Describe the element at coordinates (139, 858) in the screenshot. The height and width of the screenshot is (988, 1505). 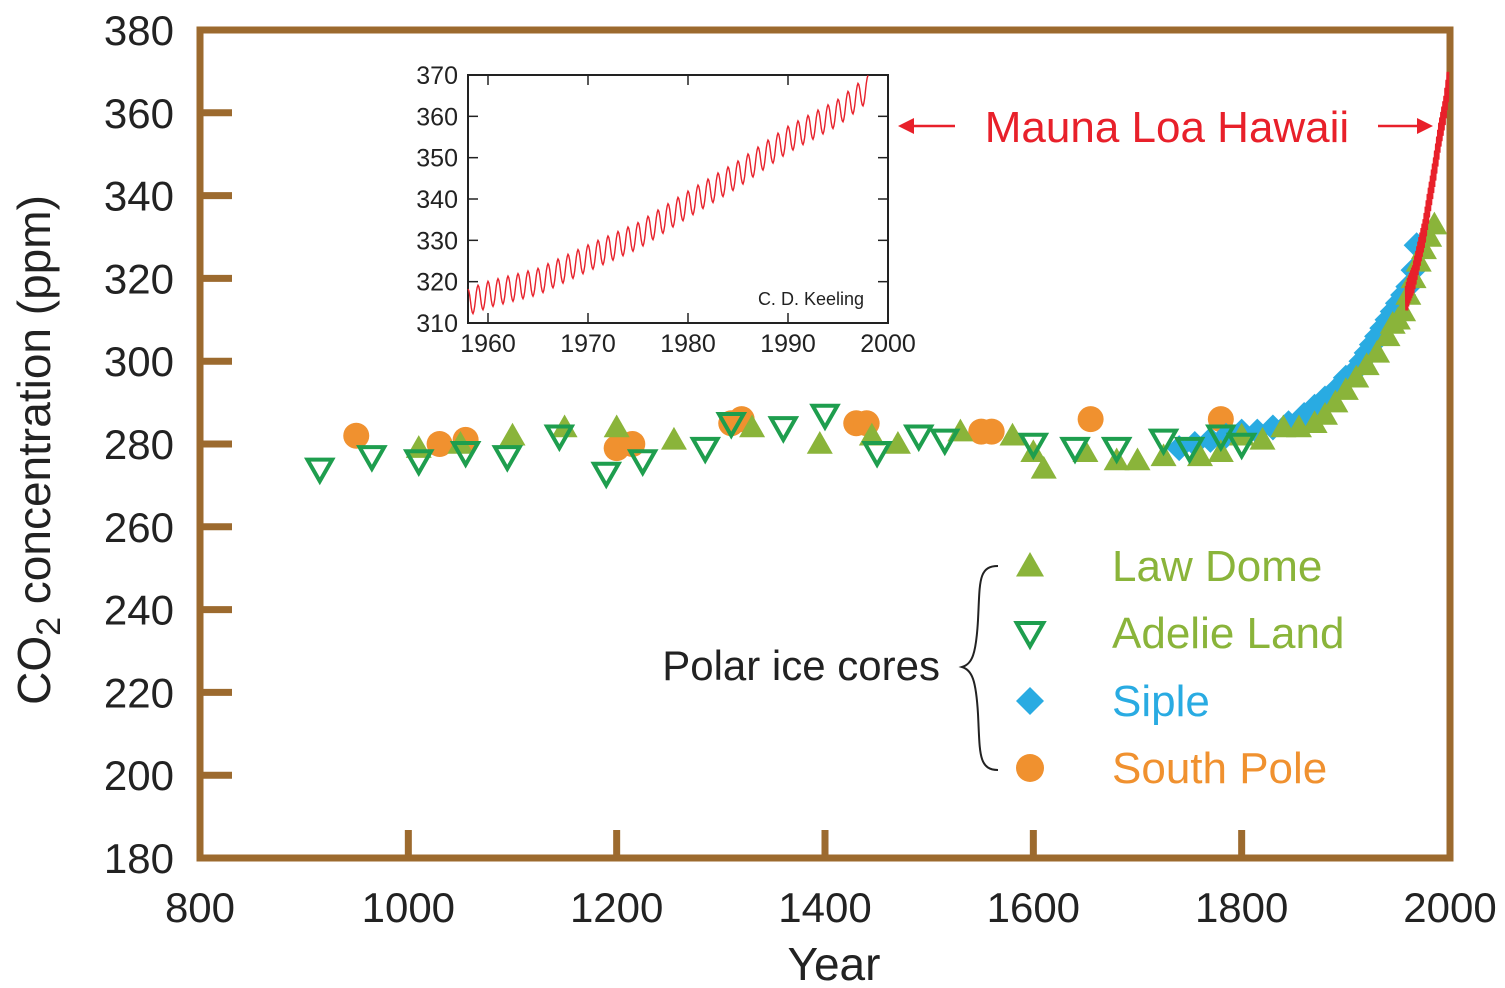
I see `main-y-tick-label: 180` at that location.